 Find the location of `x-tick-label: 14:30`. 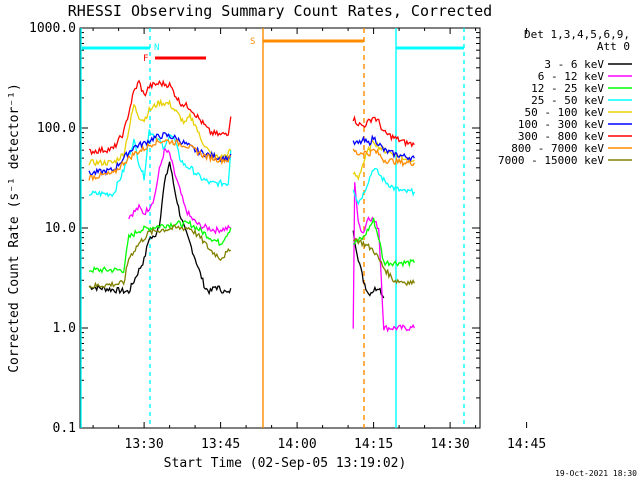

x-tick-label: 14:30 is located at coordinates (450, 444).